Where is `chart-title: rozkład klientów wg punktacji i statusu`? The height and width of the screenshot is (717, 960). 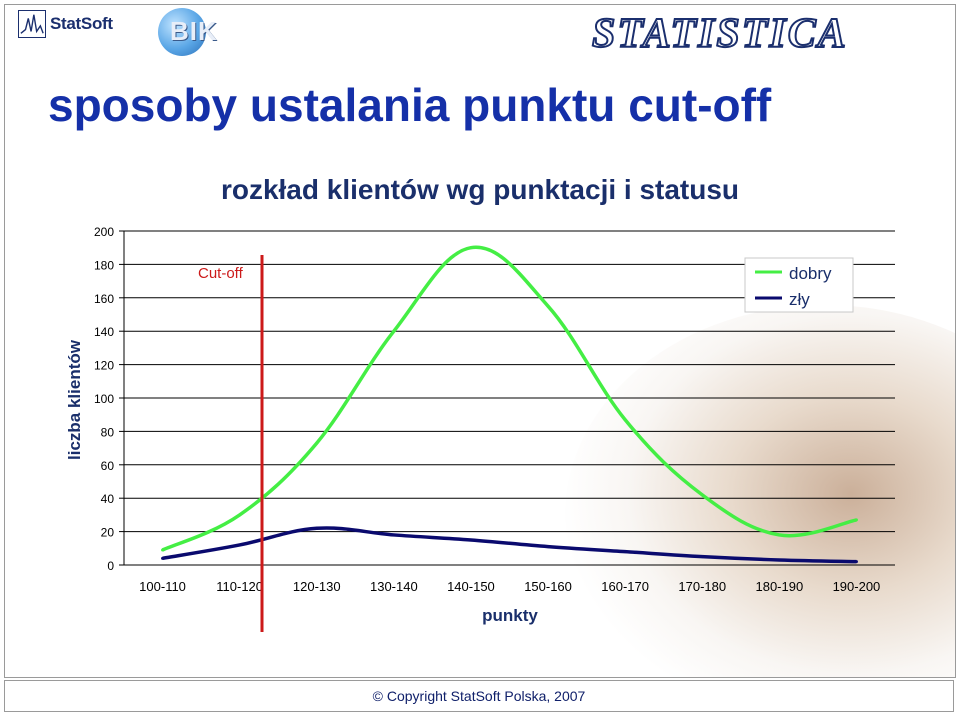
chart-title: rozkład klientów wg punktacji i statusu is located at coordinates (480, 189).